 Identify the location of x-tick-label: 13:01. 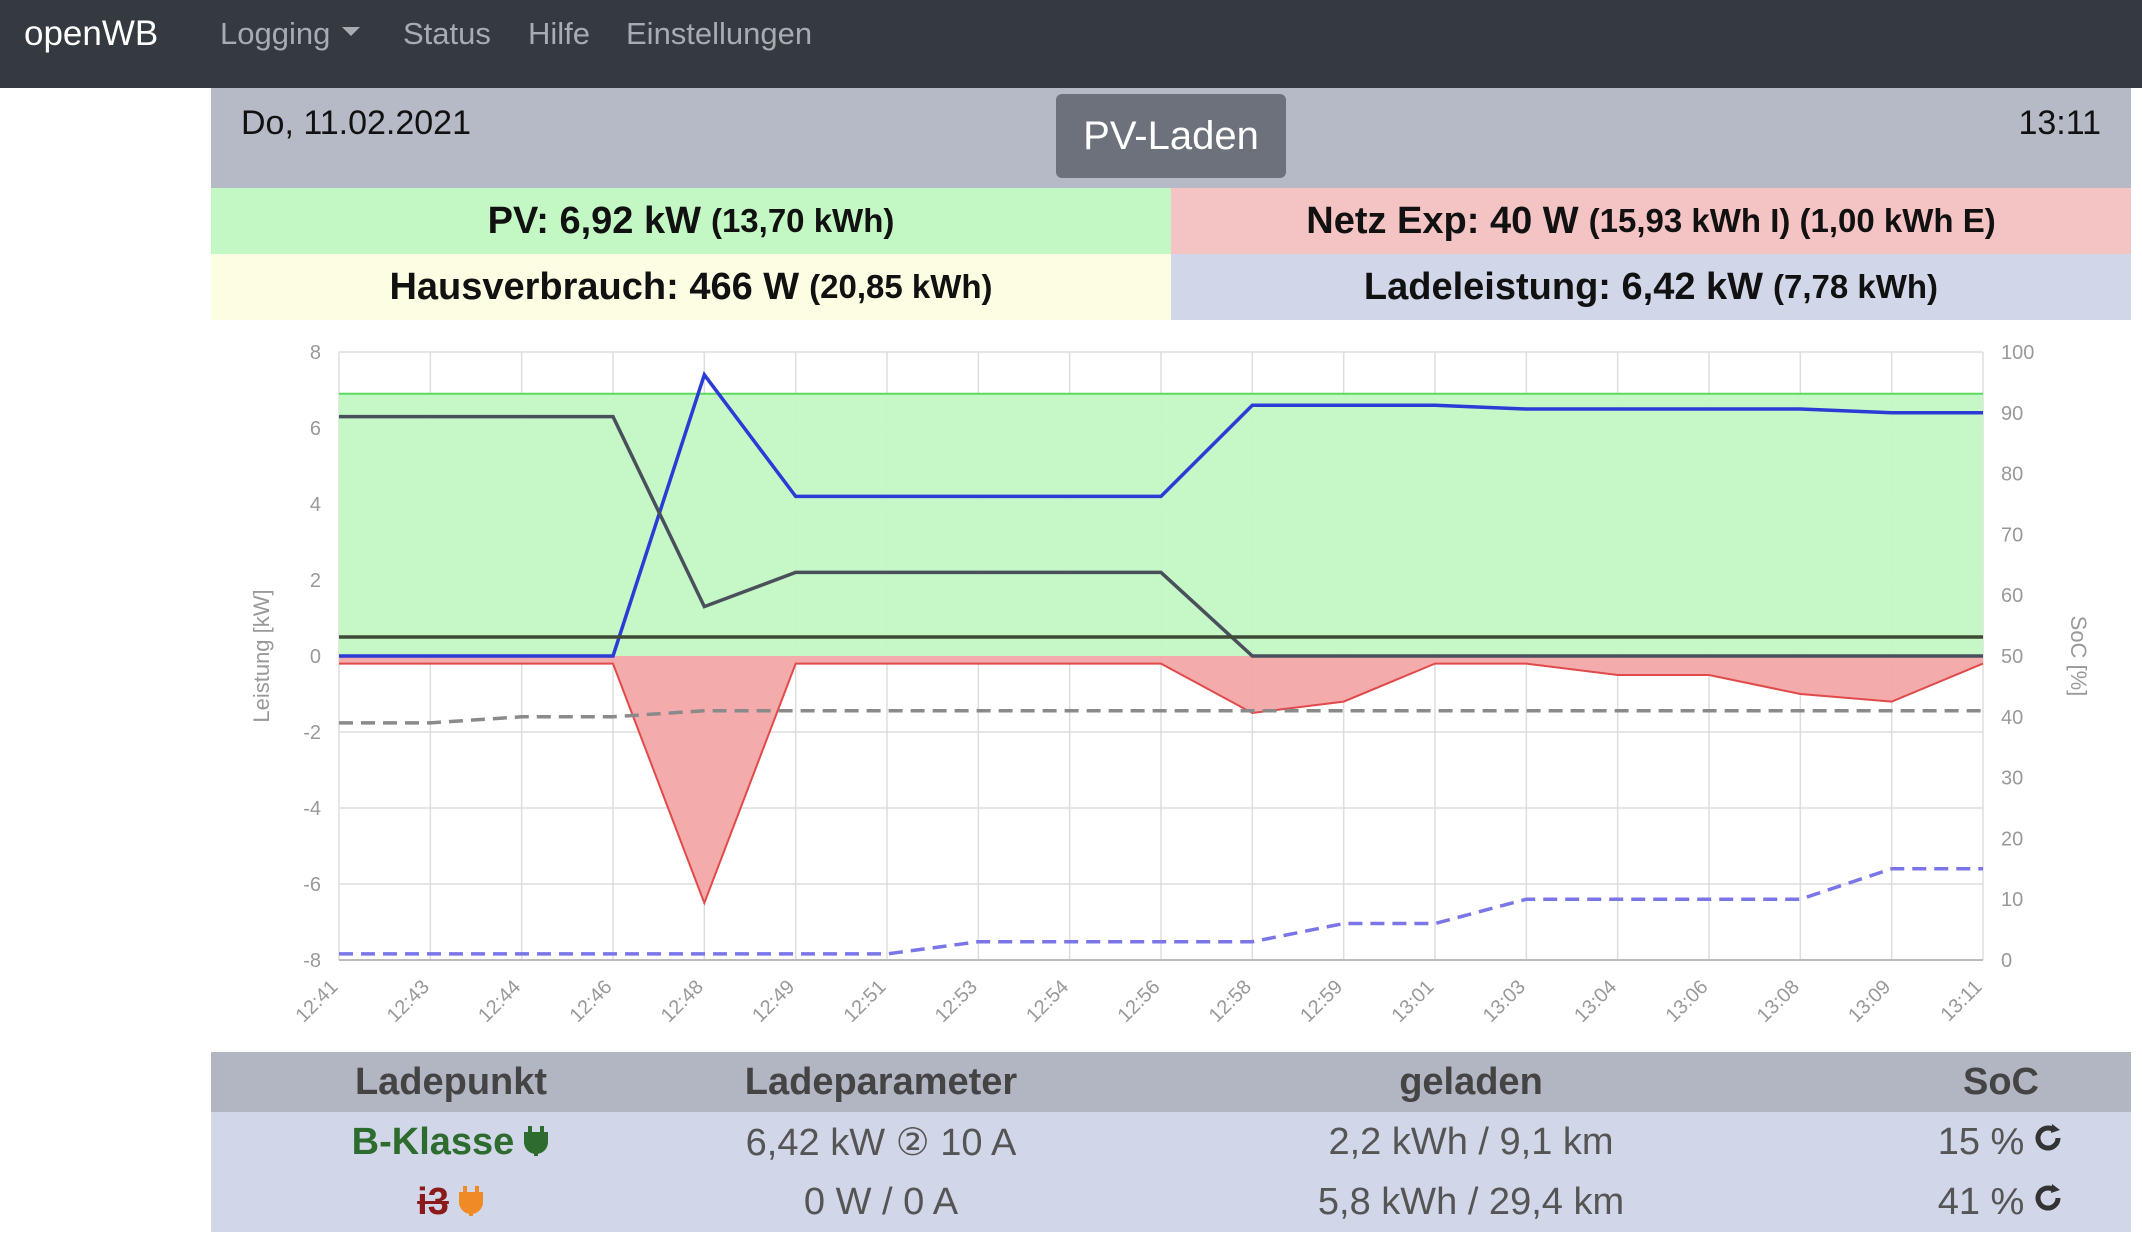
(1413, 1001).